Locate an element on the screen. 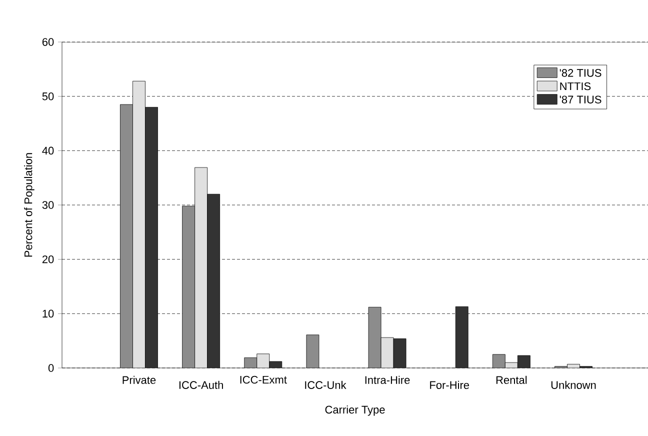 The height and width of the screenshot is (436, 648). y-tick-label: 40 is located at coordinates (48, 150).